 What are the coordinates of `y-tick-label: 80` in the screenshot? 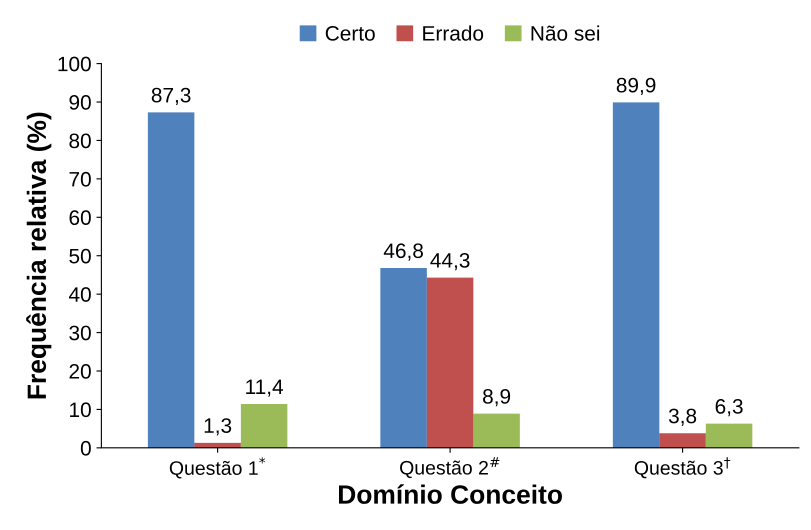 It's located at (80, 140).